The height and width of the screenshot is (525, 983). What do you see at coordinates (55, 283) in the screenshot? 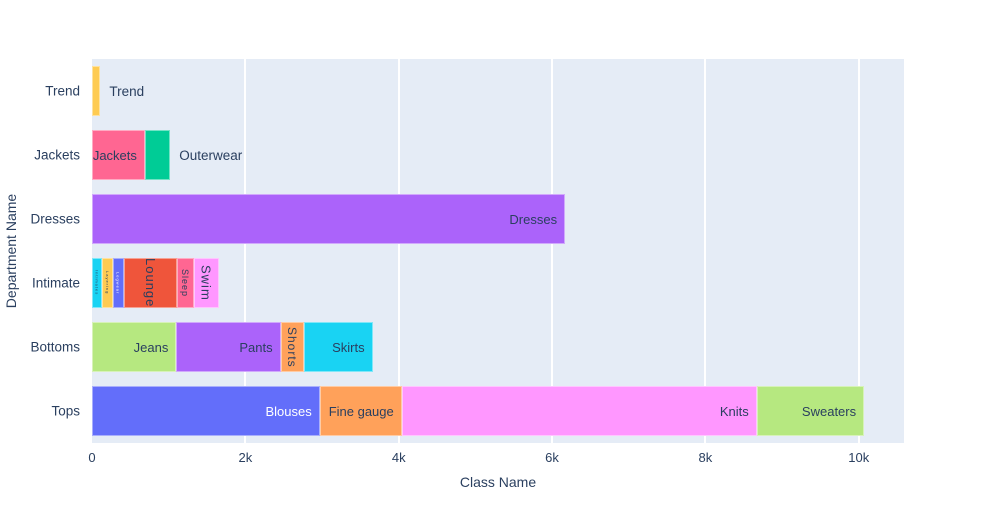
I see `y-tick-label-intimate: Intimate` at bounding box center [55, 283].